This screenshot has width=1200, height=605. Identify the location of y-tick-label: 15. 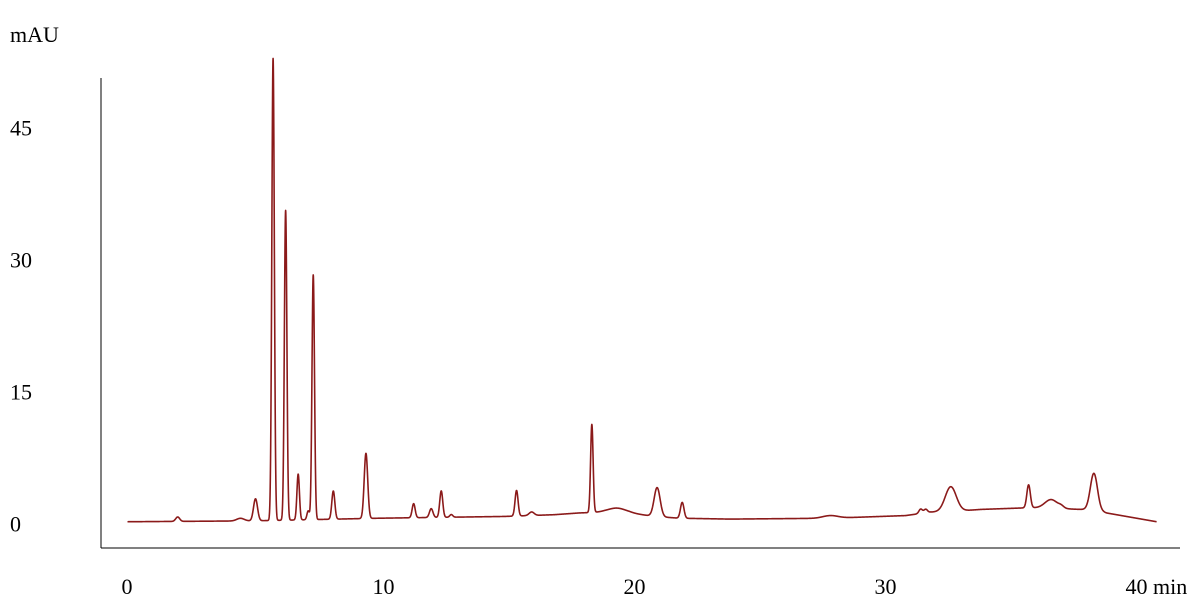
(21, 392).